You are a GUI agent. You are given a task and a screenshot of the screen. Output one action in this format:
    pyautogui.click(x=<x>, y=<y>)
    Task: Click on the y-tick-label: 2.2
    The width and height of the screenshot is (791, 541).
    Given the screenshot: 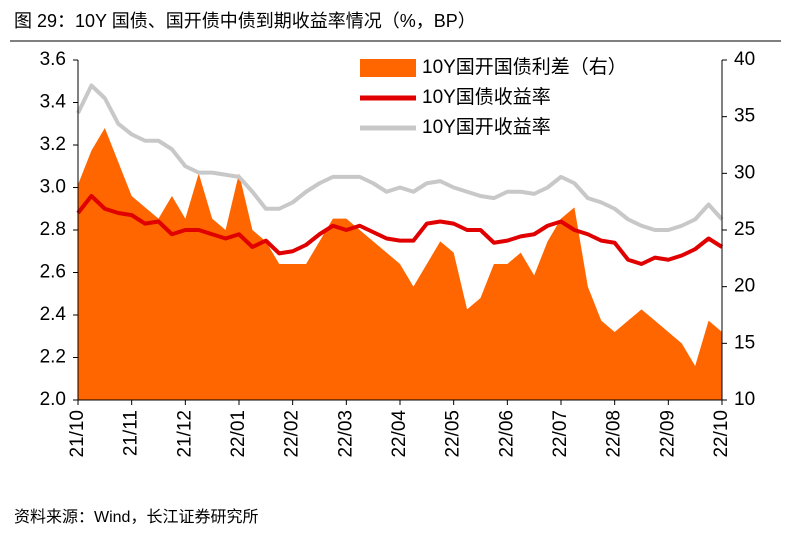 What is the action you would take?
    pyautogui.click(x=53, y=357)
    